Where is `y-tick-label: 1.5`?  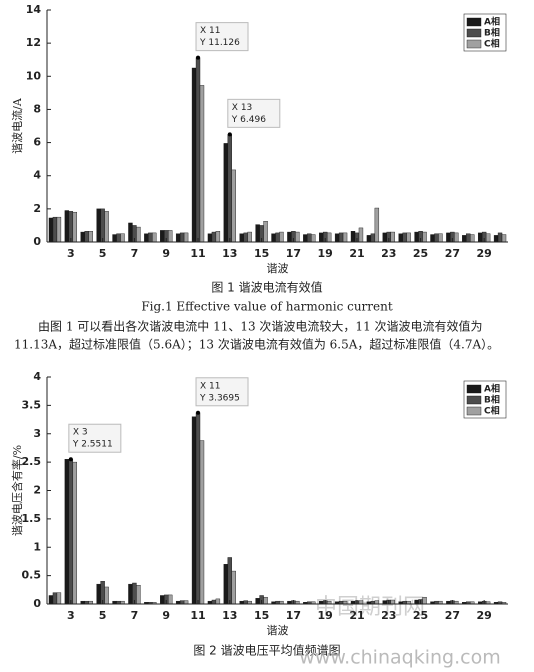 y-tick-label: 1.5 is located at coordinates (32, 518).